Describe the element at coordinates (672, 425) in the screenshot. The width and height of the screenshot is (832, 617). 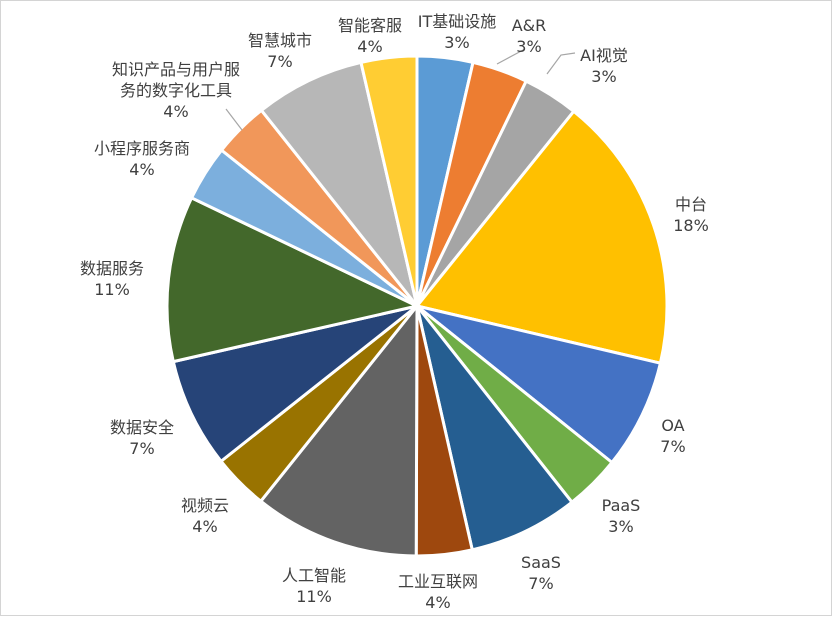
I see `data-label-category: OA` at that location.